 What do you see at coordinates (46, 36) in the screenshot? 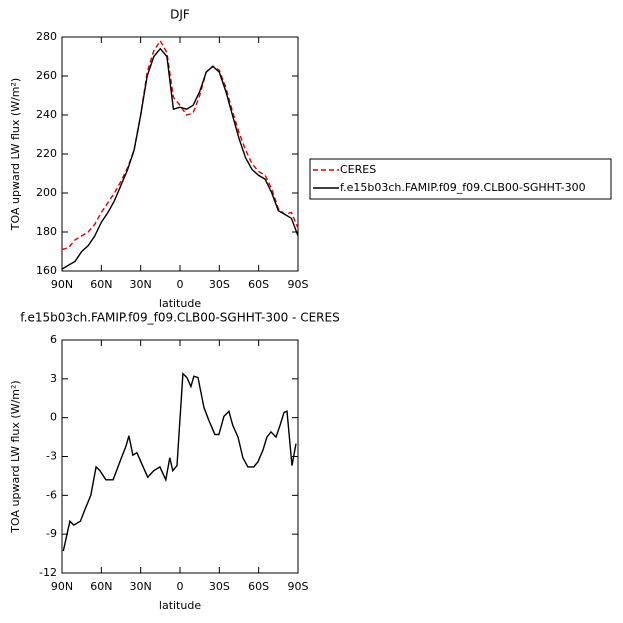
I see `y-tick-label: 280` at bounding box center [46, 36].